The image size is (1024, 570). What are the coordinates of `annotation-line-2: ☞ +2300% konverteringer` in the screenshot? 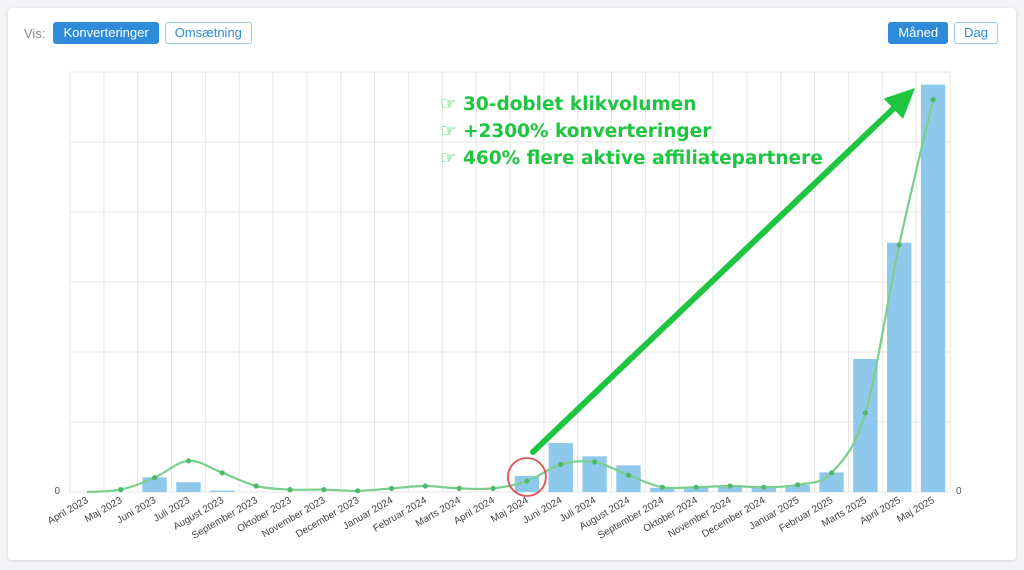 It's located at (576, 131).